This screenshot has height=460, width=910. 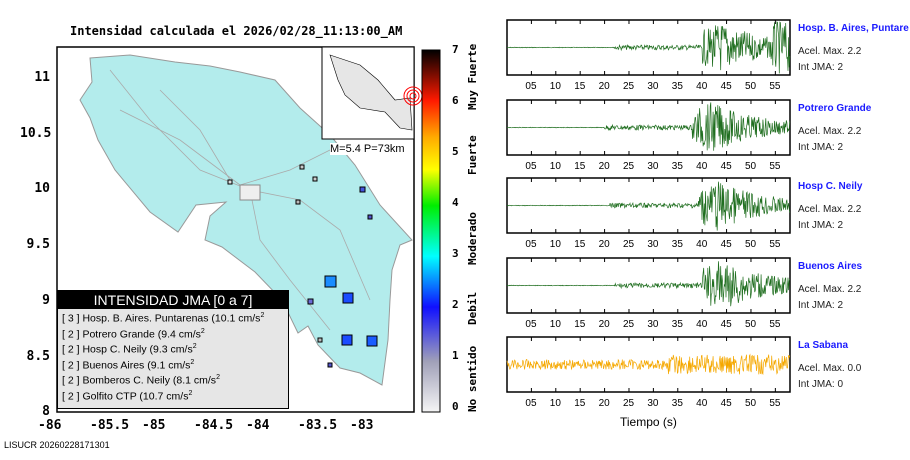 I want to click on lat-tick-label: 9, so click(x=46, y=300).